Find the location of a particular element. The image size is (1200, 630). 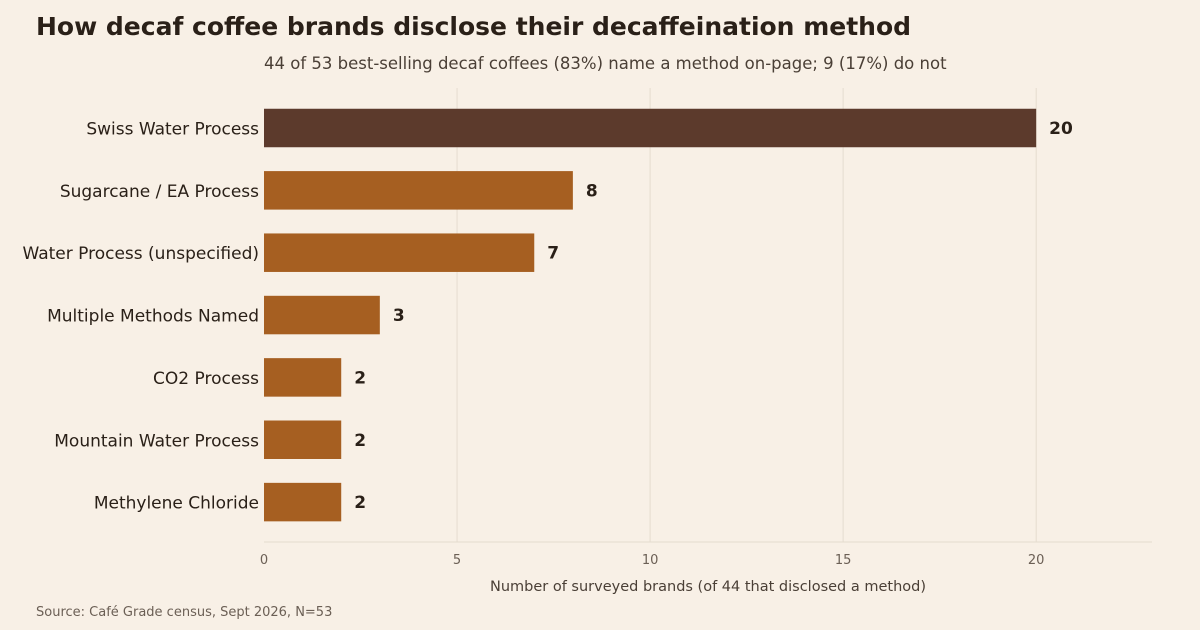

x-tick-label: 20 is located at coordinates (1036, 560).